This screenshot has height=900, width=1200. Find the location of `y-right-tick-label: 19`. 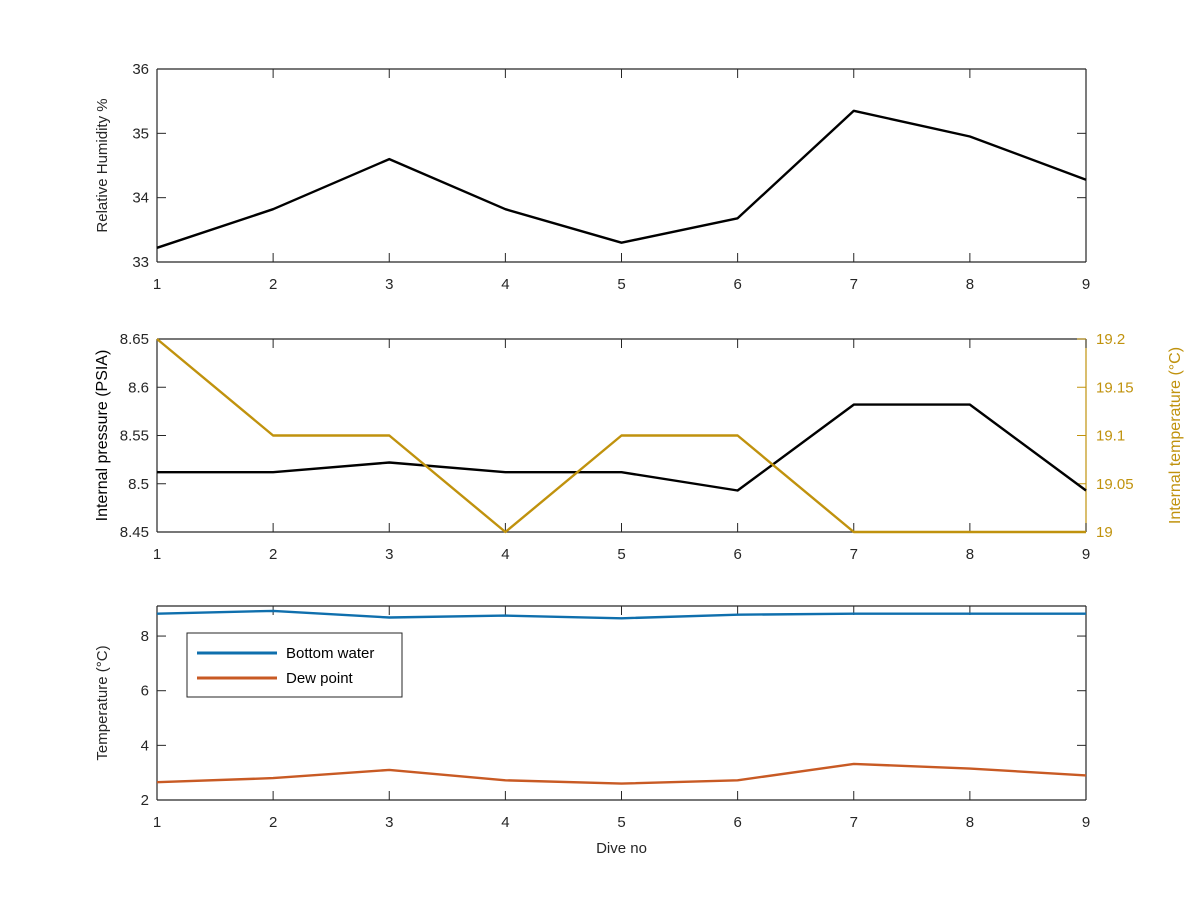

y-right-tick-label: 19 is located at coordinates (1104, 532).